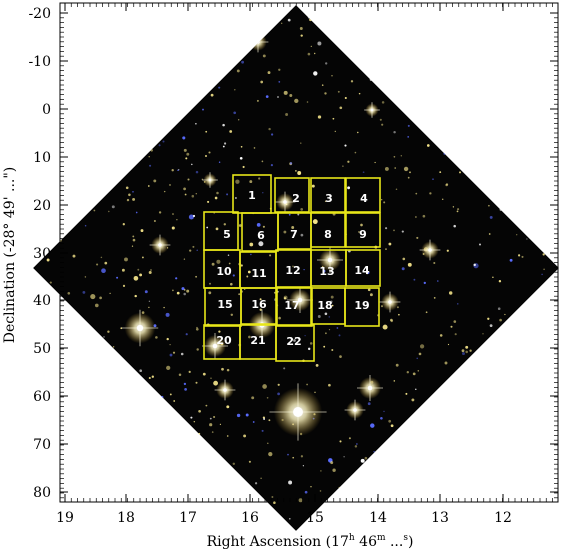 The image size is (563, 550). I want to click on field-label: 6, so click(261, 235).